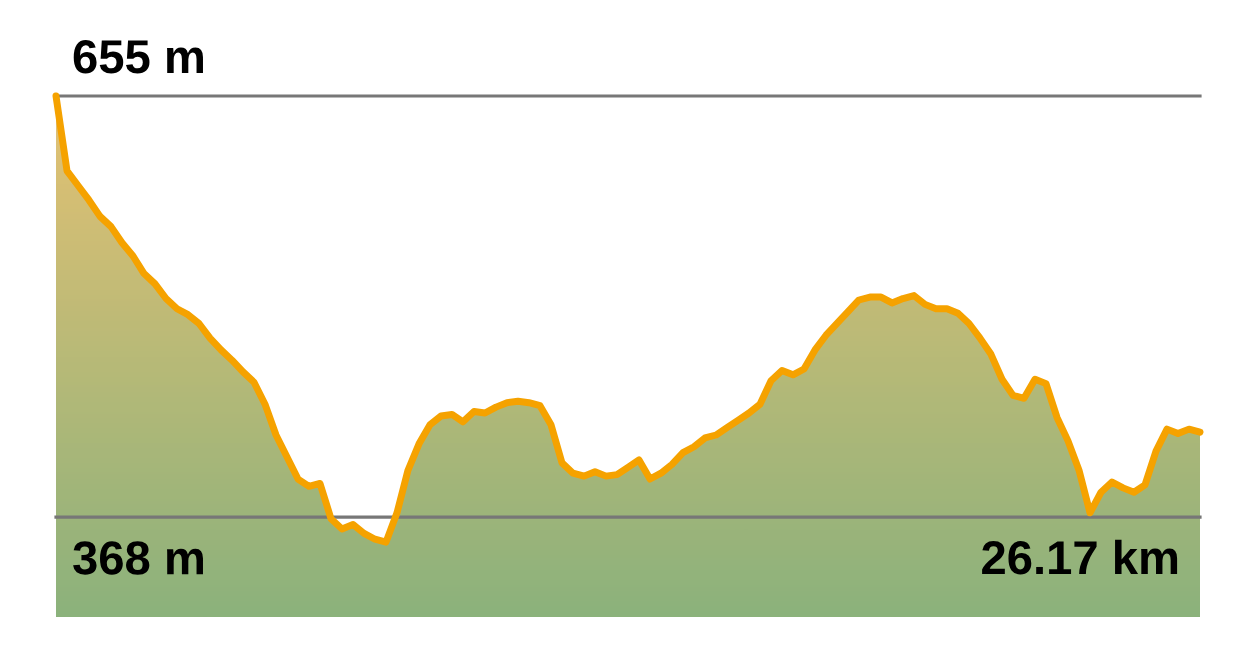 The width and height of the screenshot is (1254, 659). What do you see at coordinates (138, 558) in the screenshot?
I see `ref-line-label: 368 m` at bounding box center [138, 558].